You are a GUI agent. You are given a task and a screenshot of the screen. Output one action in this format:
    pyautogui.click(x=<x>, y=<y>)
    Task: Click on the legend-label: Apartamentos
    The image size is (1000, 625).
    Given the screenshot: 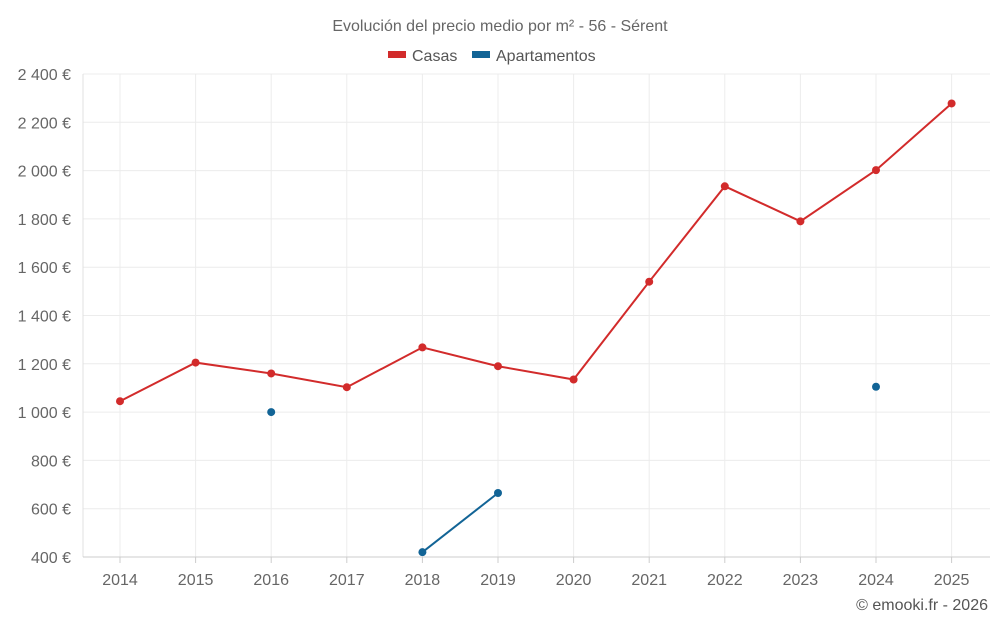 What is the action you would take?
    pyautogui.click(x=546, y=56)
    